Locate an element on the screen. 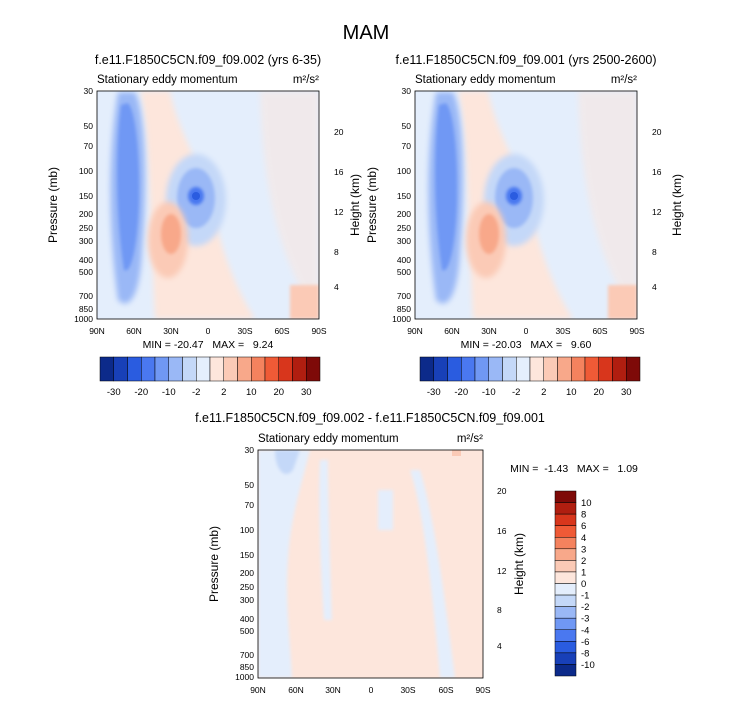 The width and height of the screenshot is (733, 701). colorbar-2-label: -2 is located at coordinates (516, 392).